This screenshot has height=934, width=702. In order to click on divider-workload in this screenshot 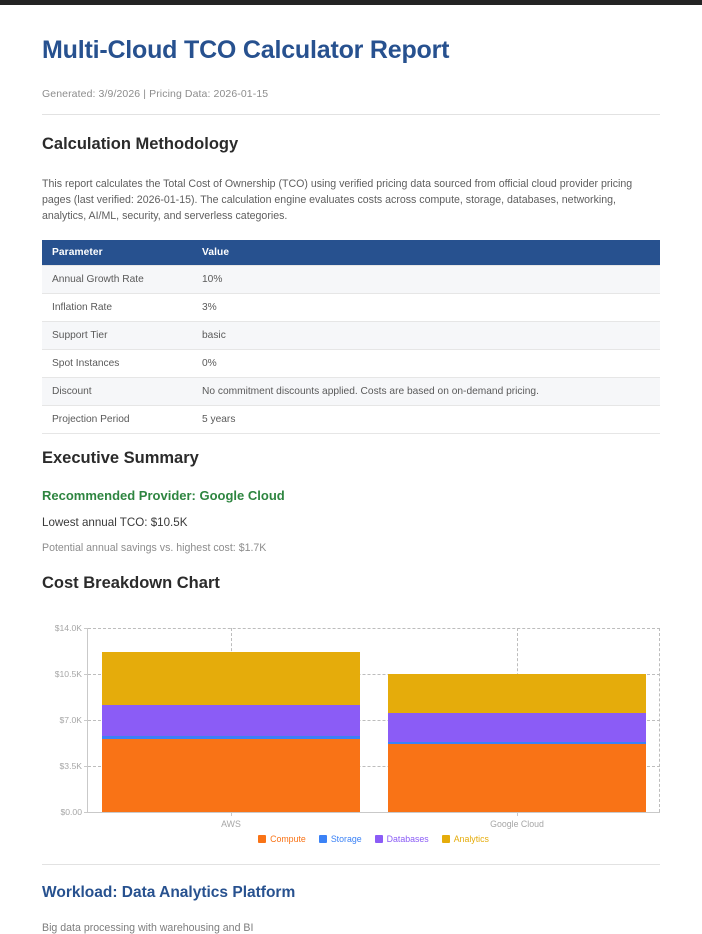, I will do `click(351, 865)`.